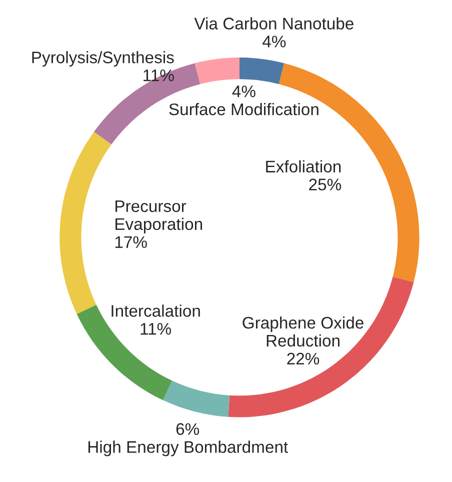  What do you see at coordinates (159, 217) in the screenshot?
I see `slice-label: Precursor Evaporation` at bounding box center [159, 217].